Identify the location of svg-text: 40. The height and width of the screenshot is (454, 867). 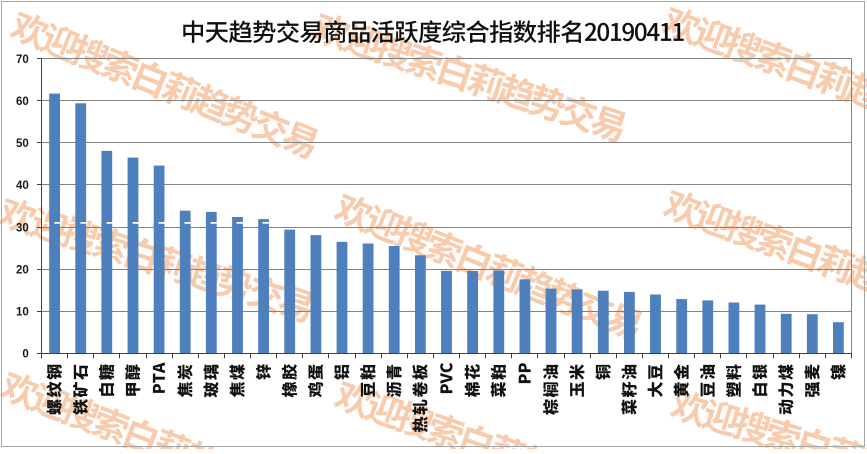
(22, 186).